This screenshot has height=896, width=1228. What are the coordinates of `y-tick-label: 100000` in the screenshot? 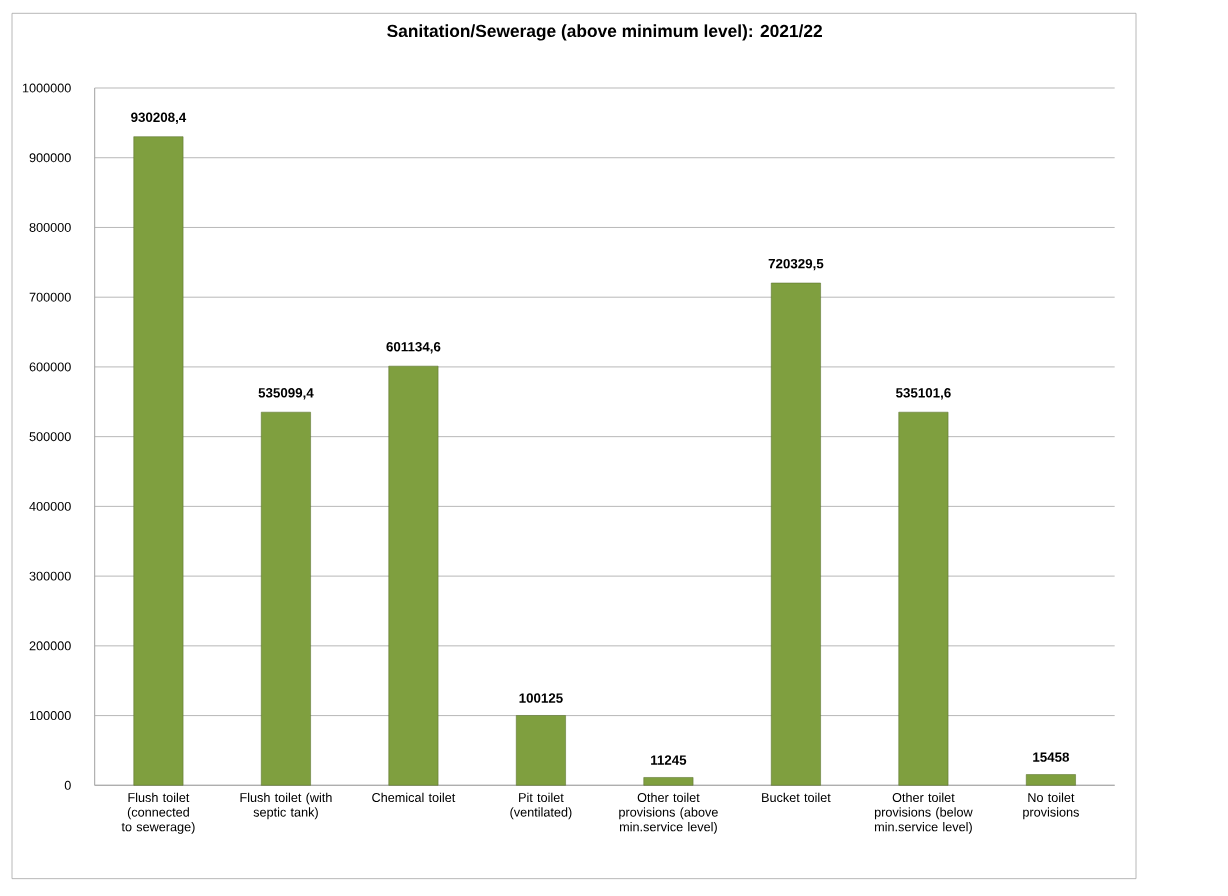 It's located at (50, 716).